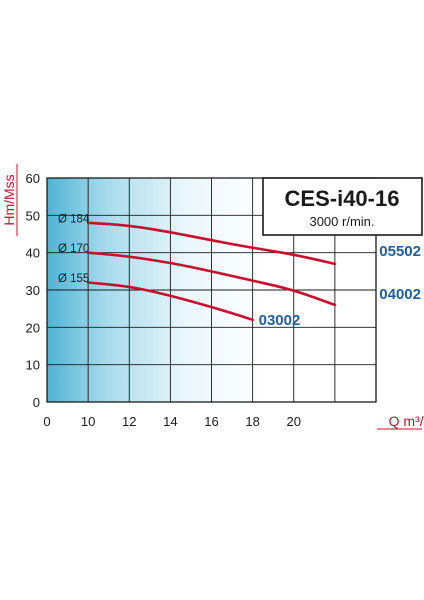 This screenshot has width=424, height=600. I want to click on x-tick-label: 18, so click(252, 421).